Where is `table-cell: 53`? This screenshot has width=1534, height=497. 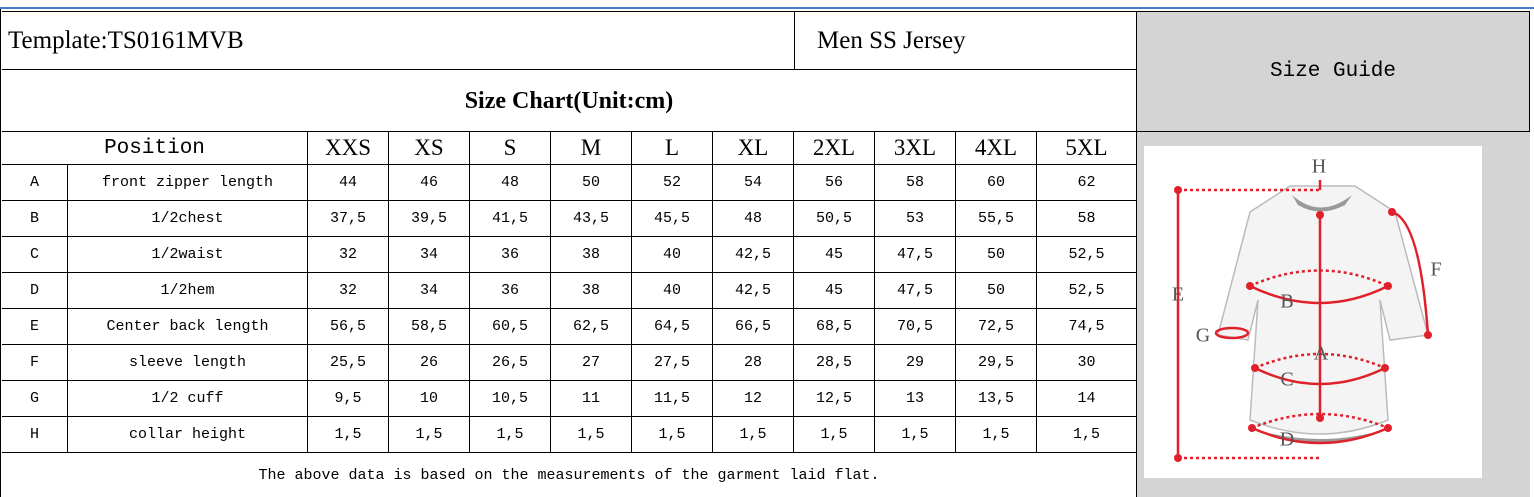 table-cell: 53 is located at coordinates (915, 219).